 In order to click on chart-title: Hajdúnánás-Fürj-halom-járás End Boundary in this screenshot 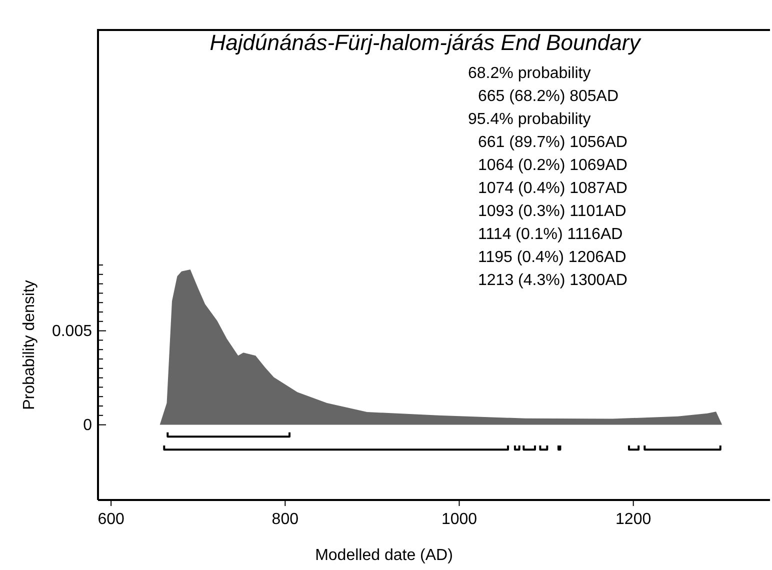, I will do `click(426, 42)`.